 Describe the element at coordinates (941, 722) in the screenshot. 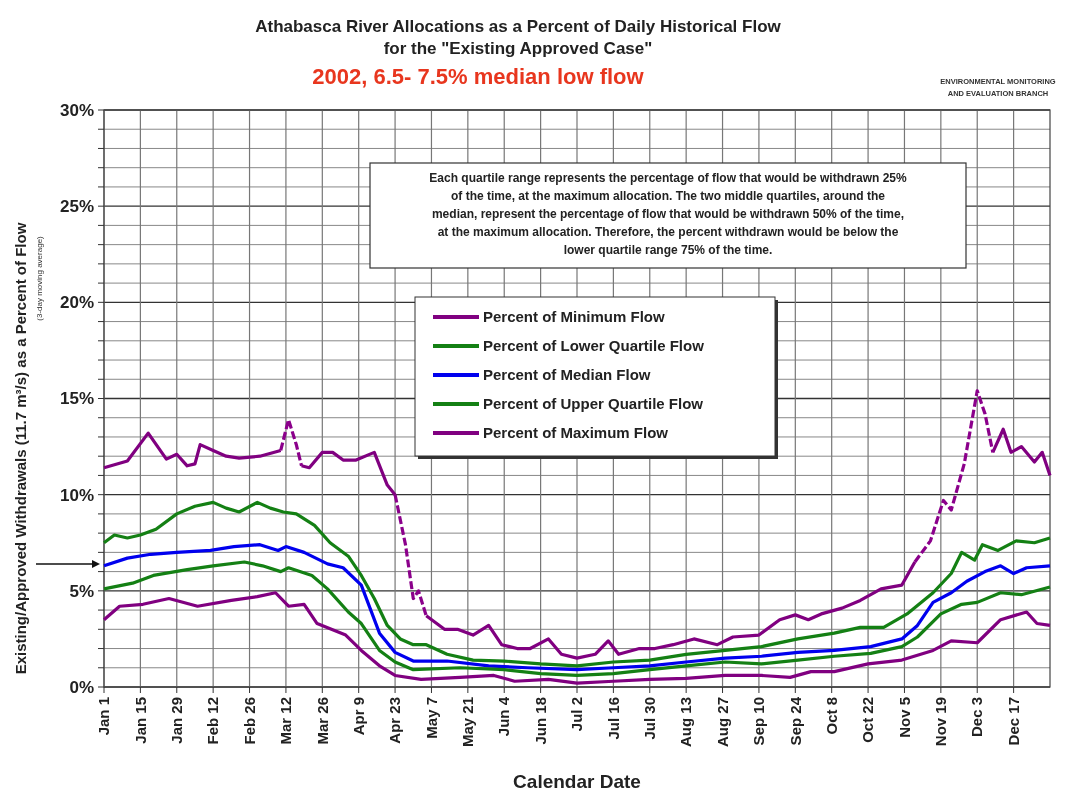

I see `x-tick-label: Nov 19` at that location.